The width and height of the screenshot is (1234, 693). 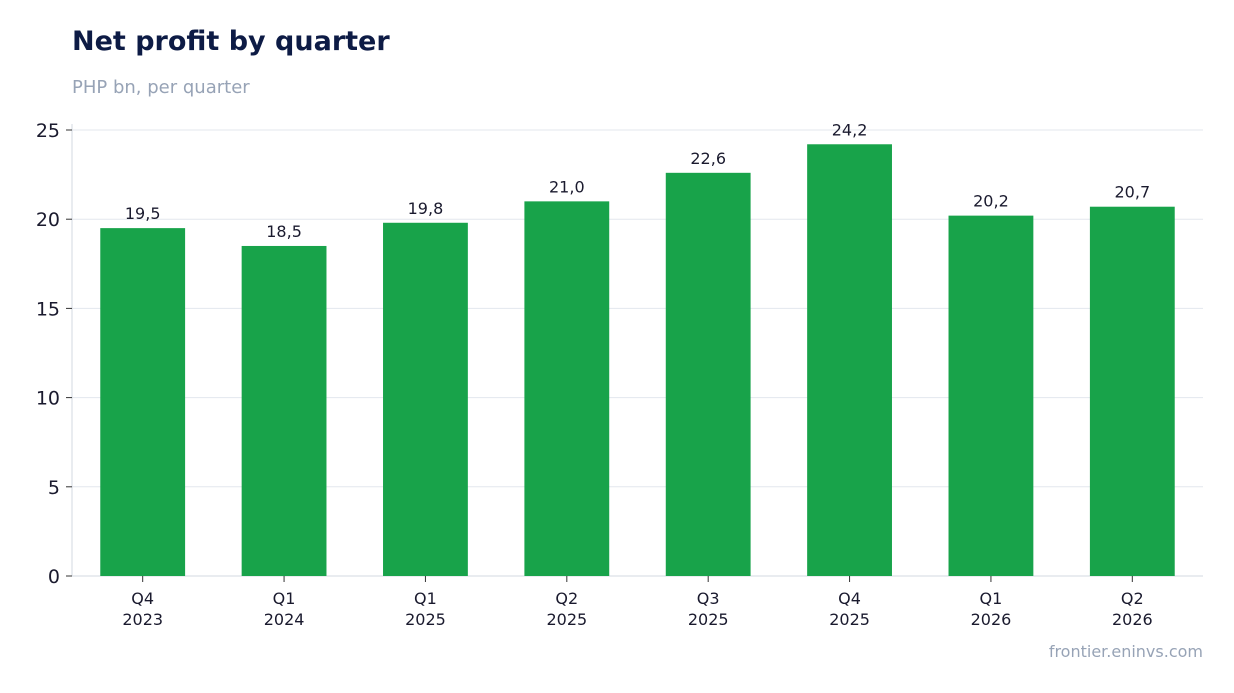 What do you see at coordinates (567, 186) in the screenshot?
I see `data-label: 21,0` at bounding box center [567, 186].